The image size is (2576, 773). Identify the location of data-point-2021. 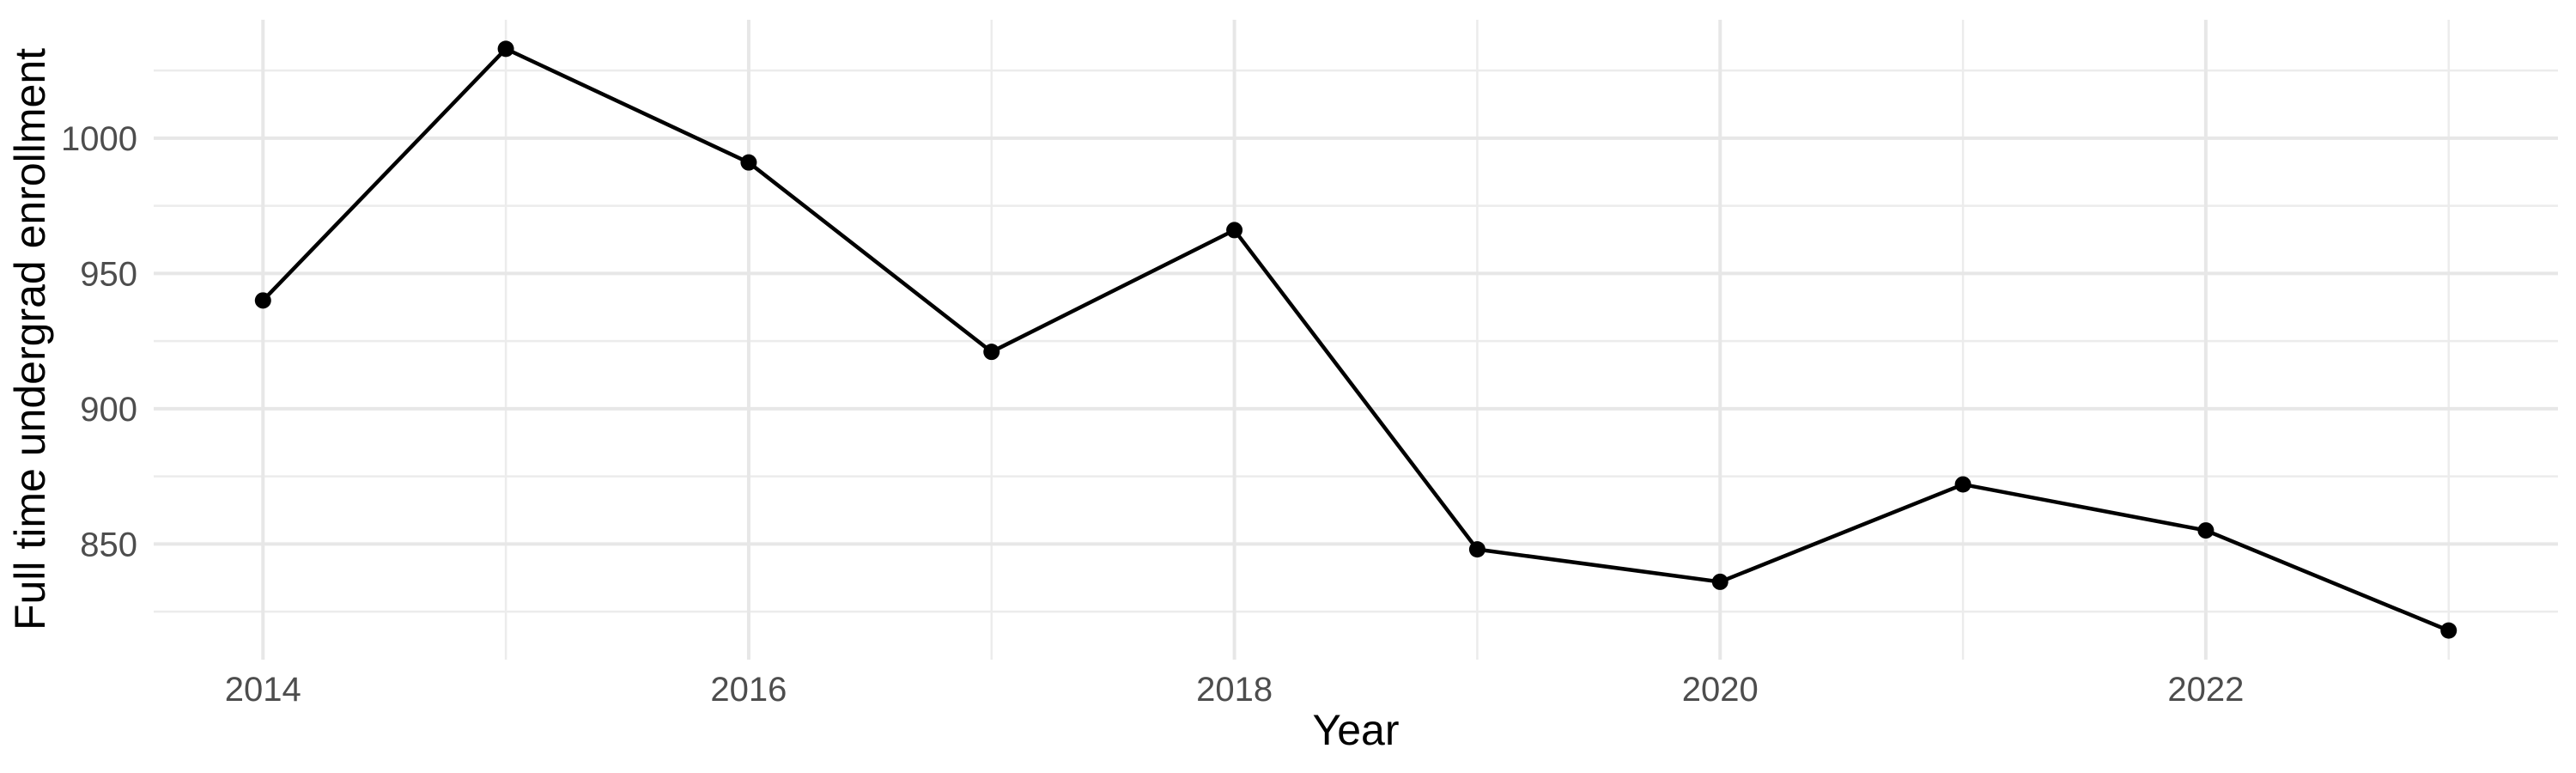
(1962, 485).